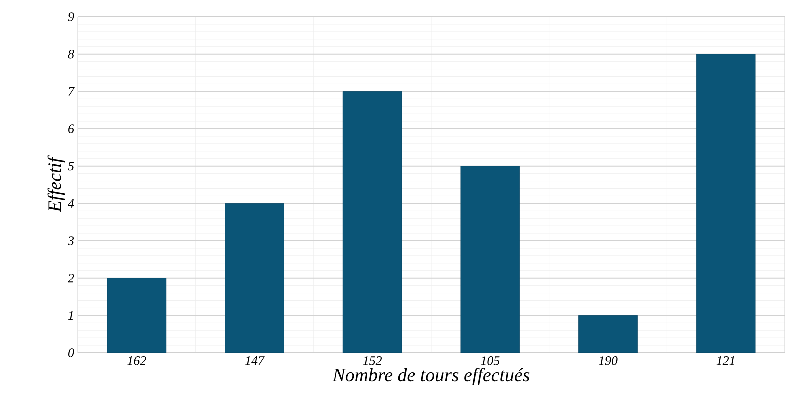  Describe the element at coordinates (255, 361) in the screenshot. I see `x-tick-label: 147` at that location.